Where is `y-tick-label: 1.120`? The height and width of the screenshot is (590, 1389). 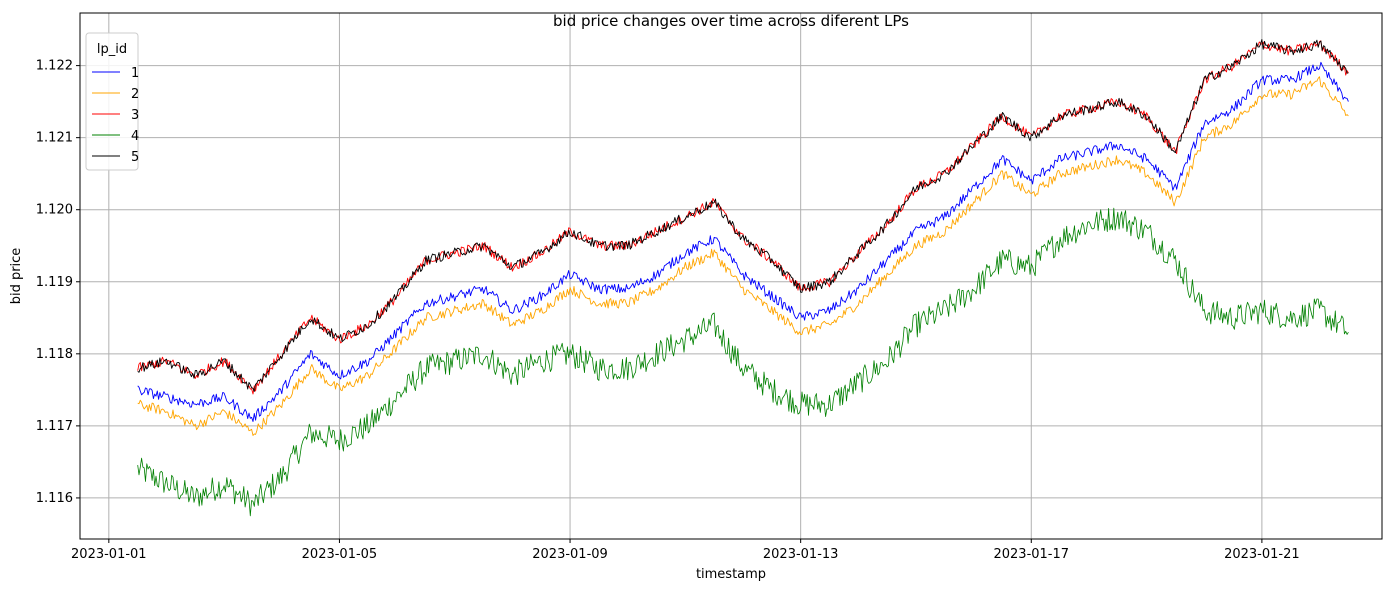 y-tick-label: 1.120 is located at coordinates (54, 210).